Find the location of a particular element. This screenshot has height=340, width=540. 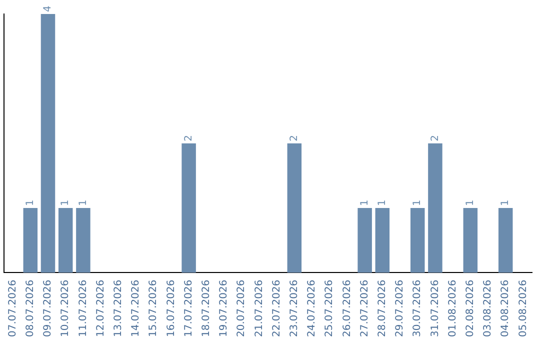

x-tick-label: 04.08.2026 is located at coordinates (506, 309).